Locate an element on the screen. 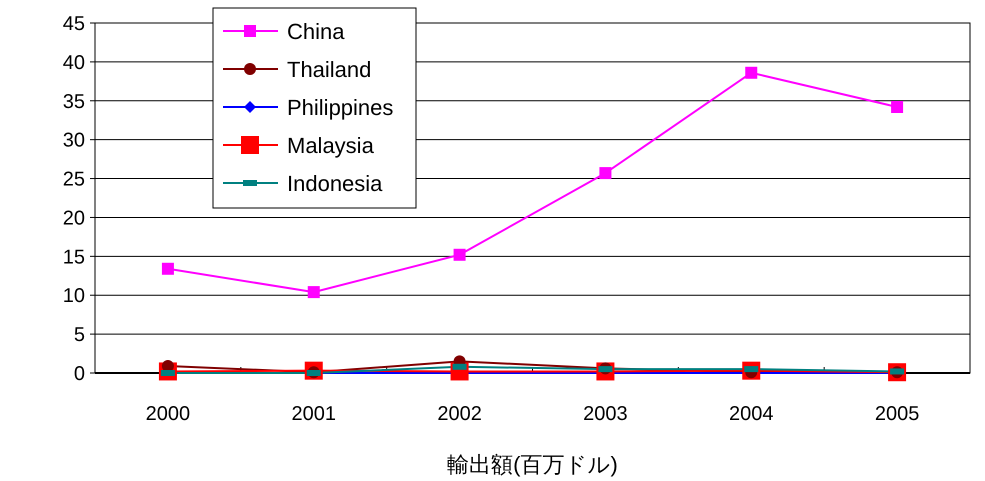 The height and width of the screenshot is (481, 985). y-tick-label: 40 is located at coordinates (73, 63).